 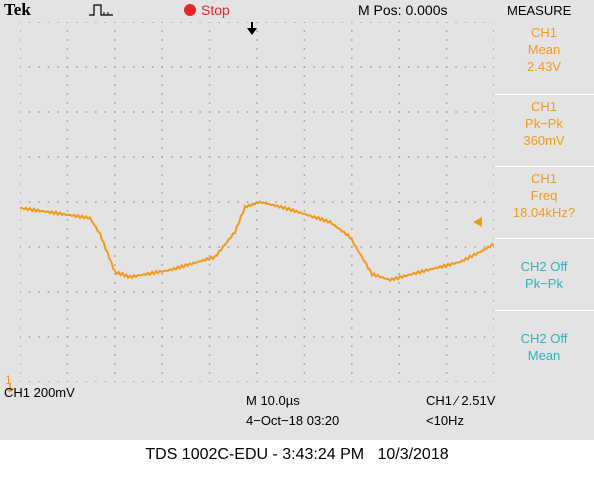 I want to click on ch1-scale-readout: CH1 200mV, so click(x=39, y=392).